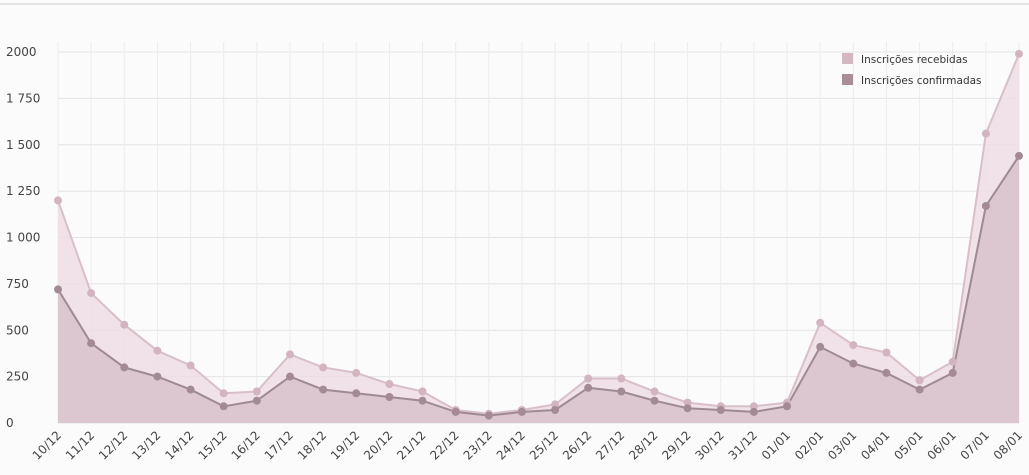  What do you see at coordinates (124, 324) in the screenshot?
I see `data-point-series-0-12/12` at bounding box center [124, 324].